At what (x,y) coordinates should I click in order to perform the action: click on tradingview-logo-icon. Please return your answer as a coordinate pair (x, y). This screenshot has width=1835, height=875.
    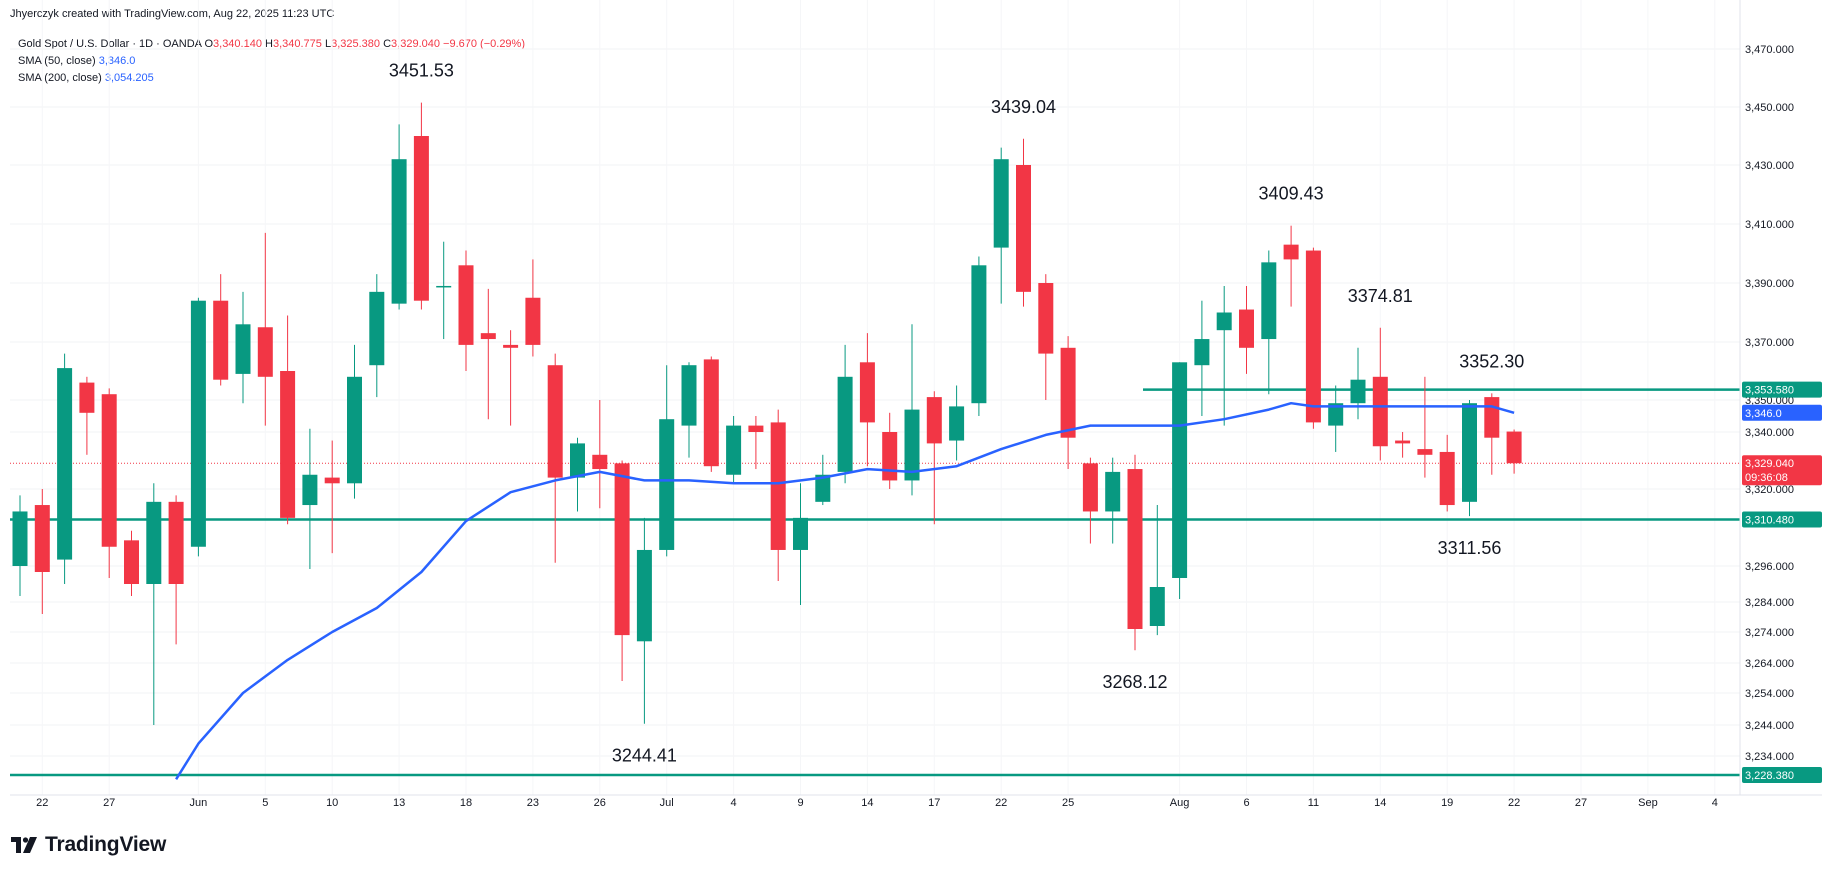
    Looking at the image, I should click on (24, 845).